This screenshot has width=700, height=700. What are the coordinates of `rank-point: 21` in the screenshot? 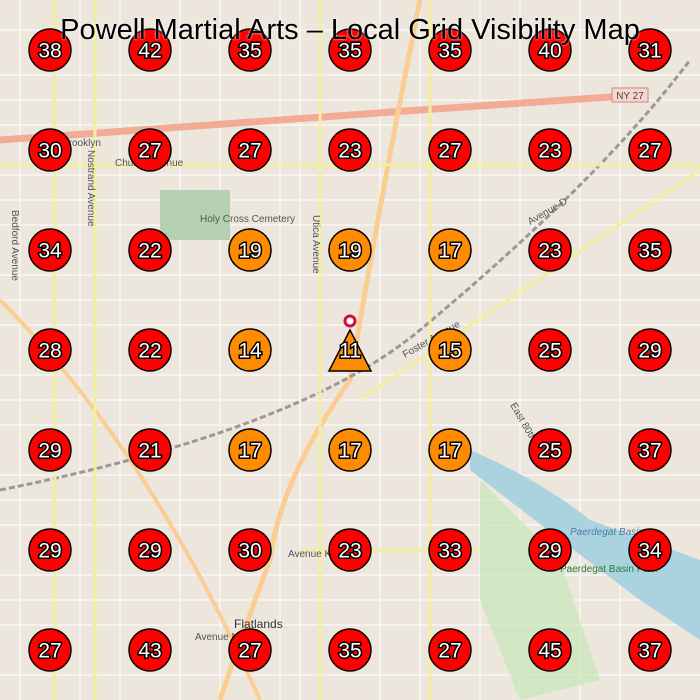 It's located at (150, 450).